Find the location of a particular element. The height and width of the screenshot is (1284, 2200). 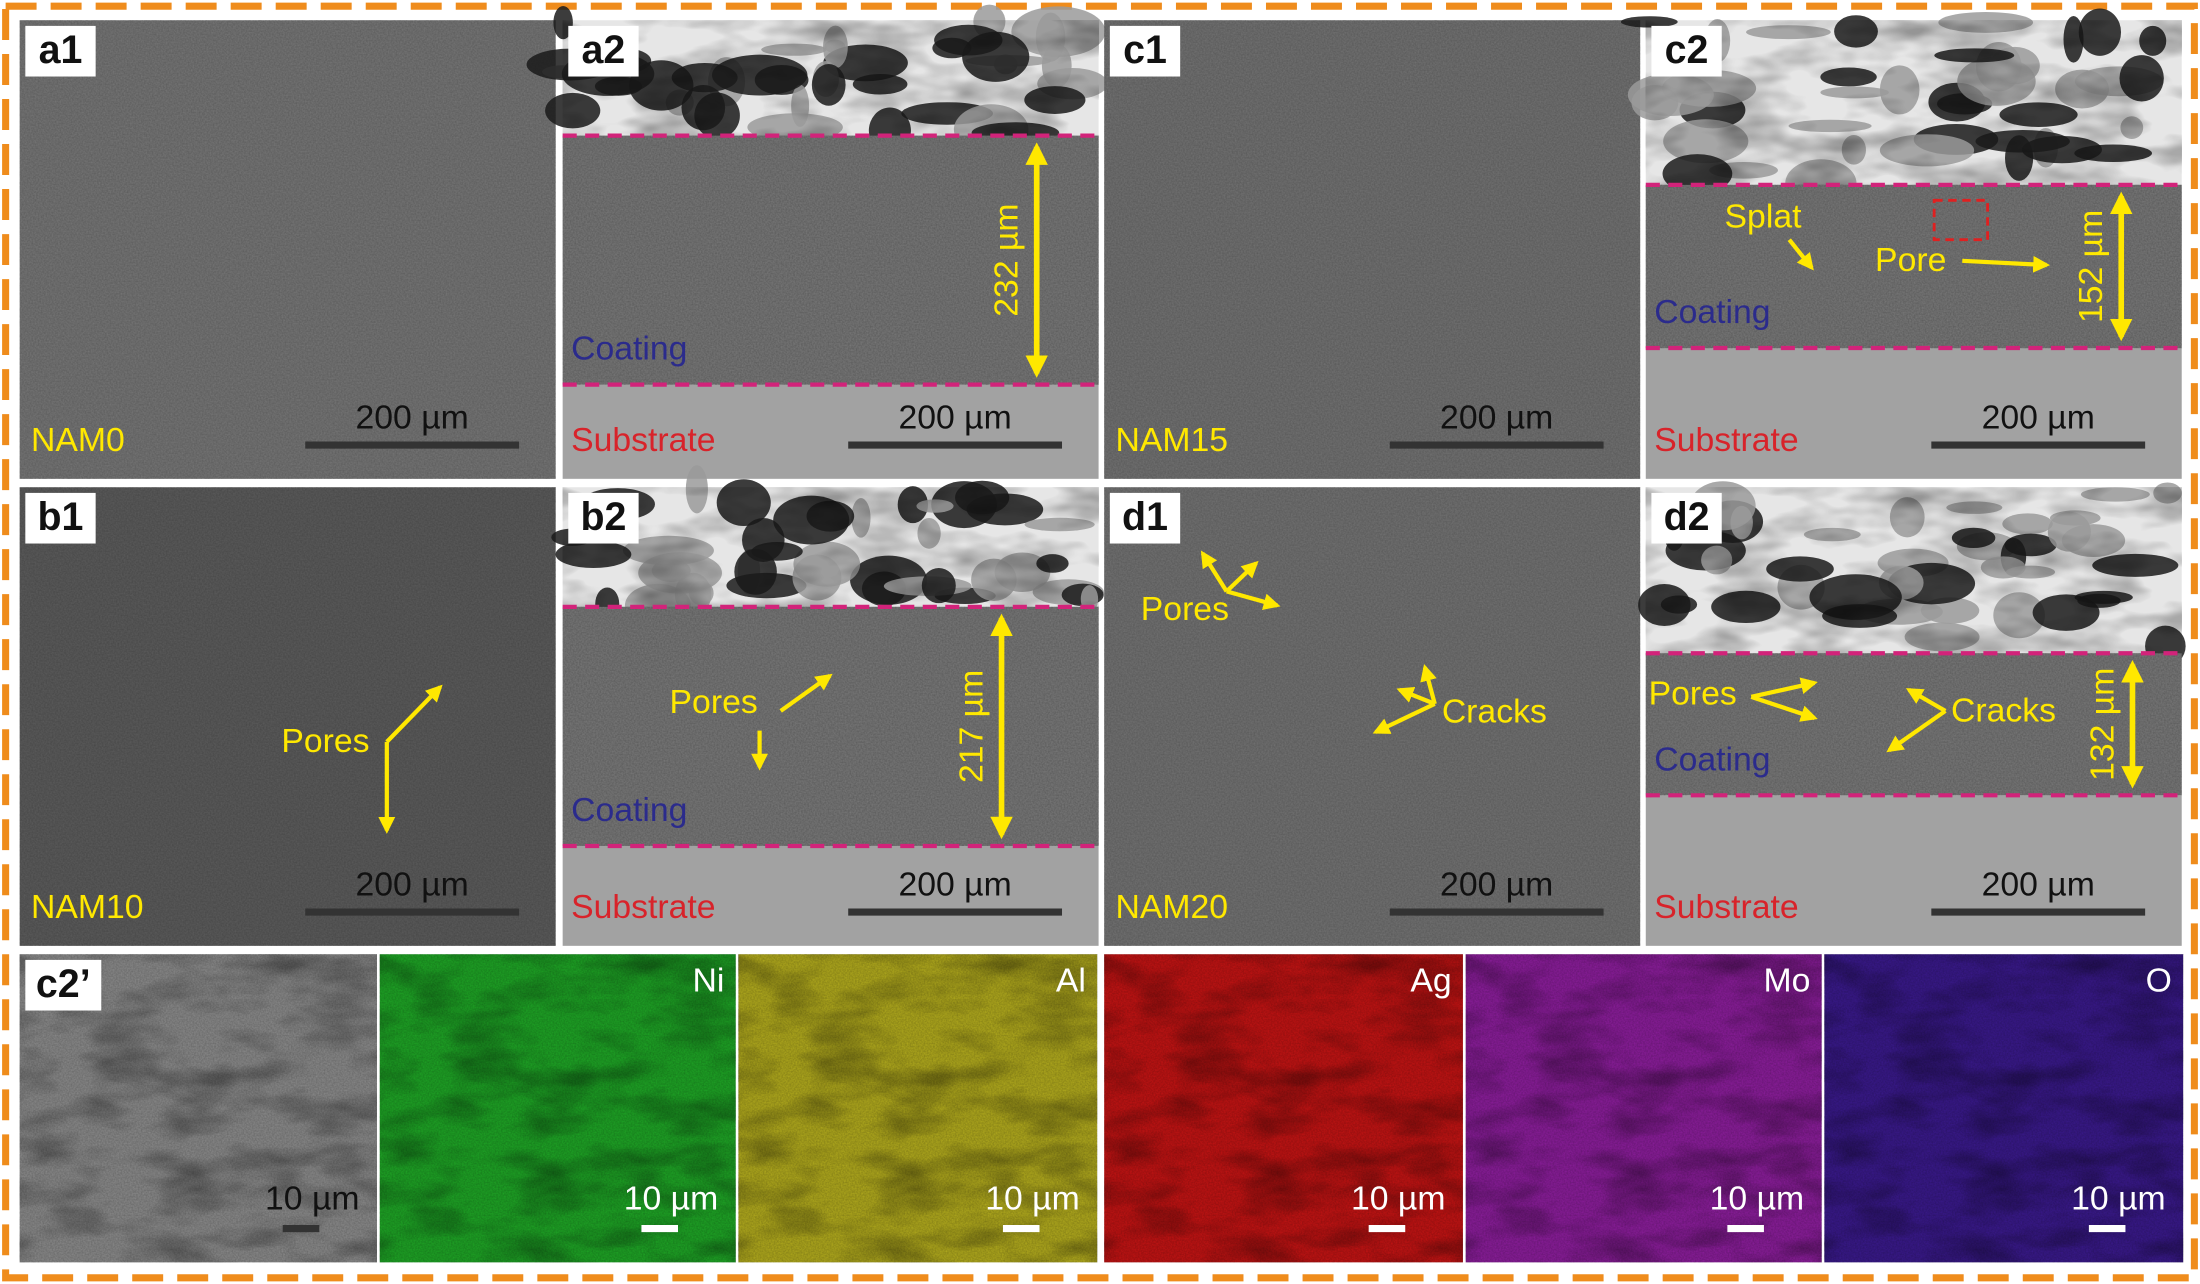

element-label: Mo is located at coordinates (1786, 980).